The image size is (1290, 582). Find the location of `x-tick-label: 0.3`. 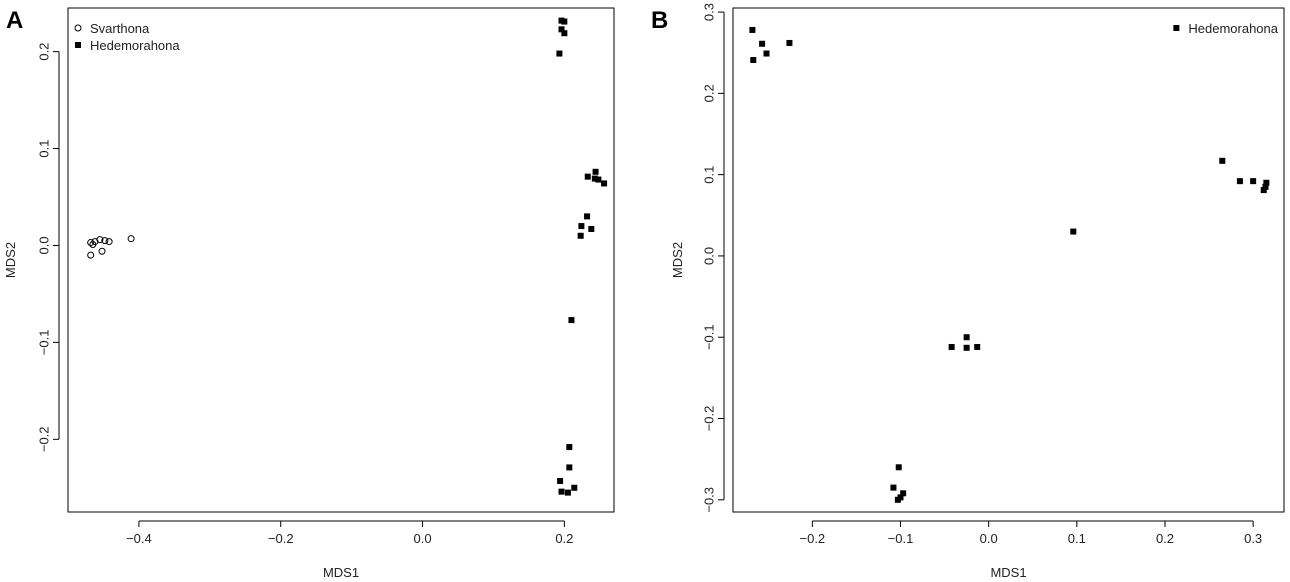

x-tick-label: 0.3 is located at coordinates (1253, 538).